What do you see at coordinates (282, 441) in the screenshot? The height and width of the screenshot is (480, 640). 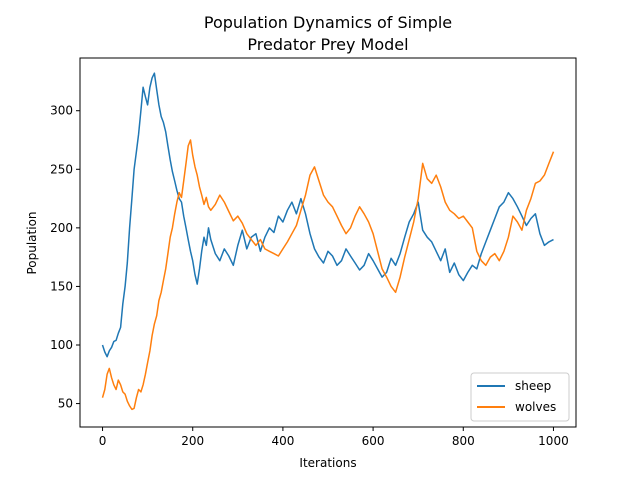 I see `x-tick-label: 400` at bounding box center [282, 441].